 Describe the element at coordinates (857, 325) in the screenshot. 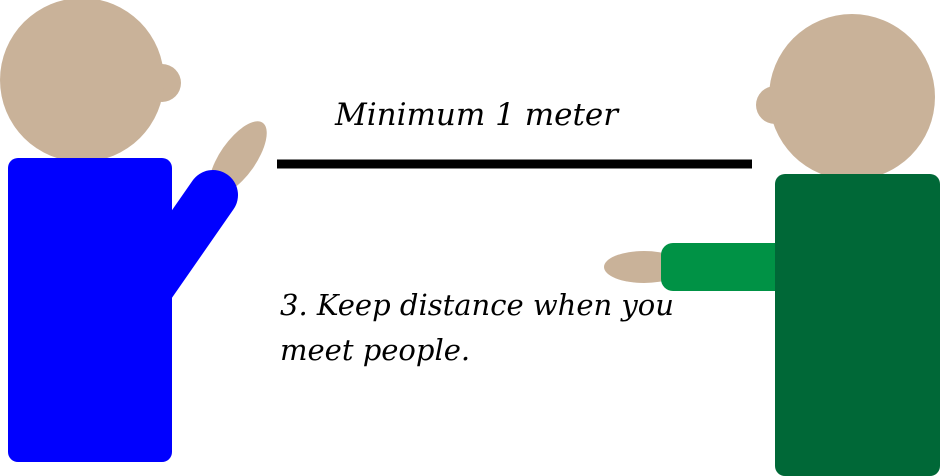

I see `right-person-body` at that location.